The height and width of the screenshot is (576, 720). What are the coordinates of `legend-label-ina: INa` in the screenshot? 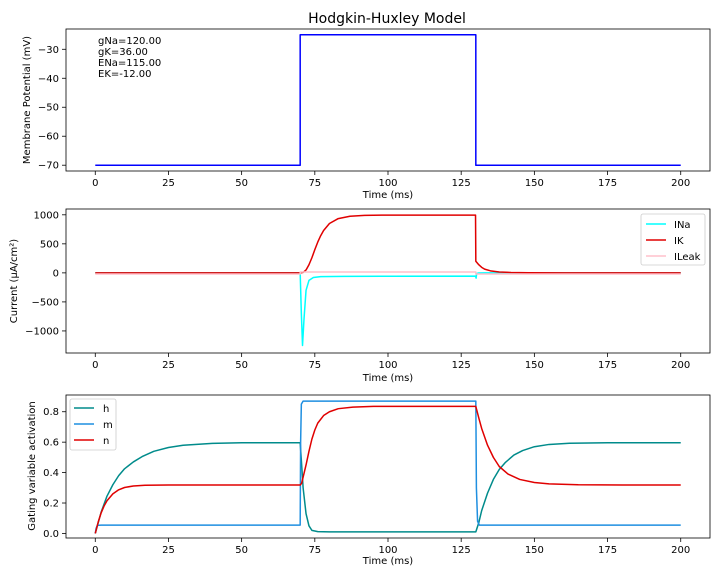 It's located at (682, 225).